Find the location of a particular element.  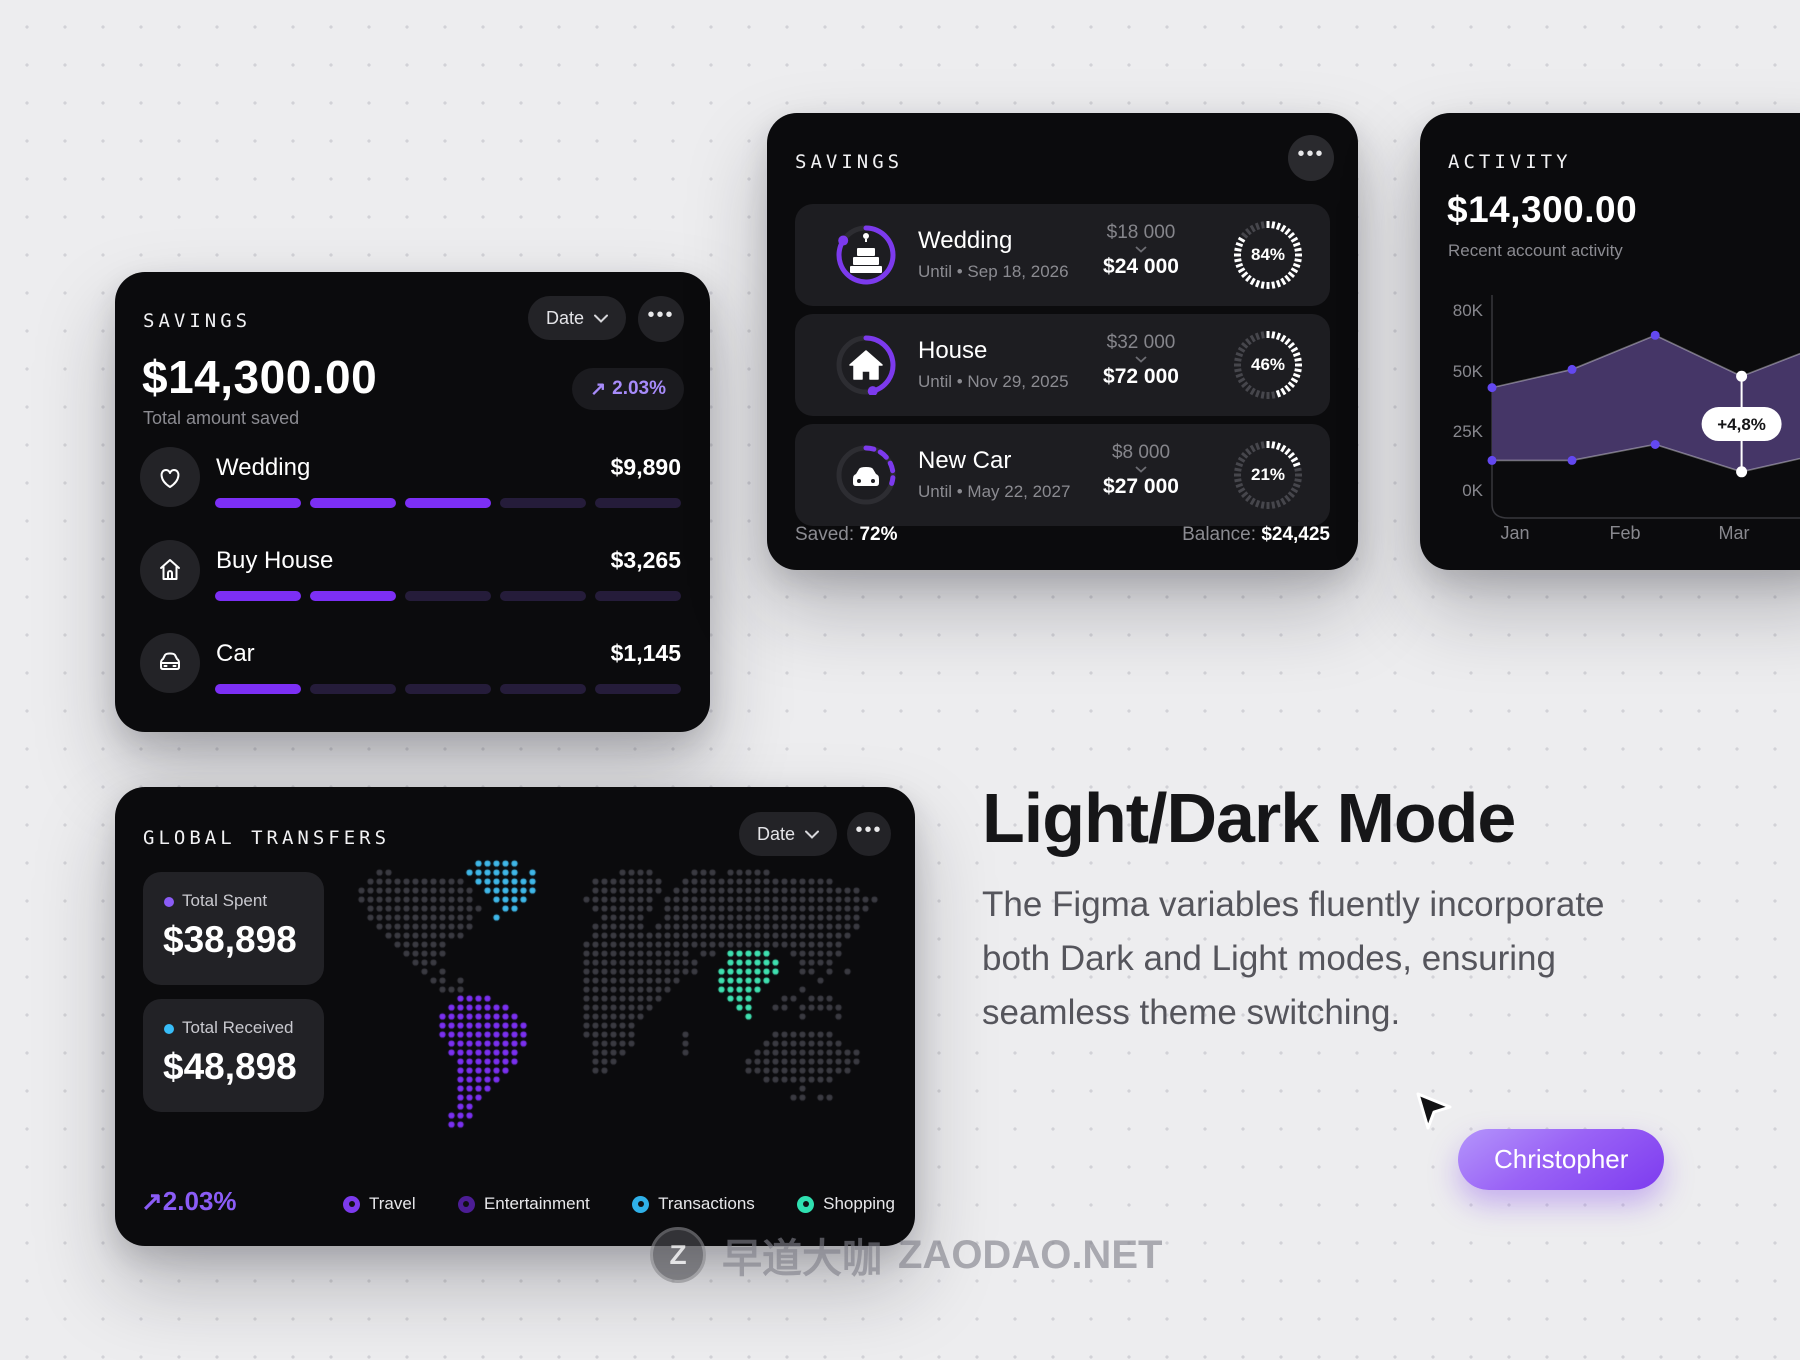

svg-text: 0K is located at coordinates (1472, 490).